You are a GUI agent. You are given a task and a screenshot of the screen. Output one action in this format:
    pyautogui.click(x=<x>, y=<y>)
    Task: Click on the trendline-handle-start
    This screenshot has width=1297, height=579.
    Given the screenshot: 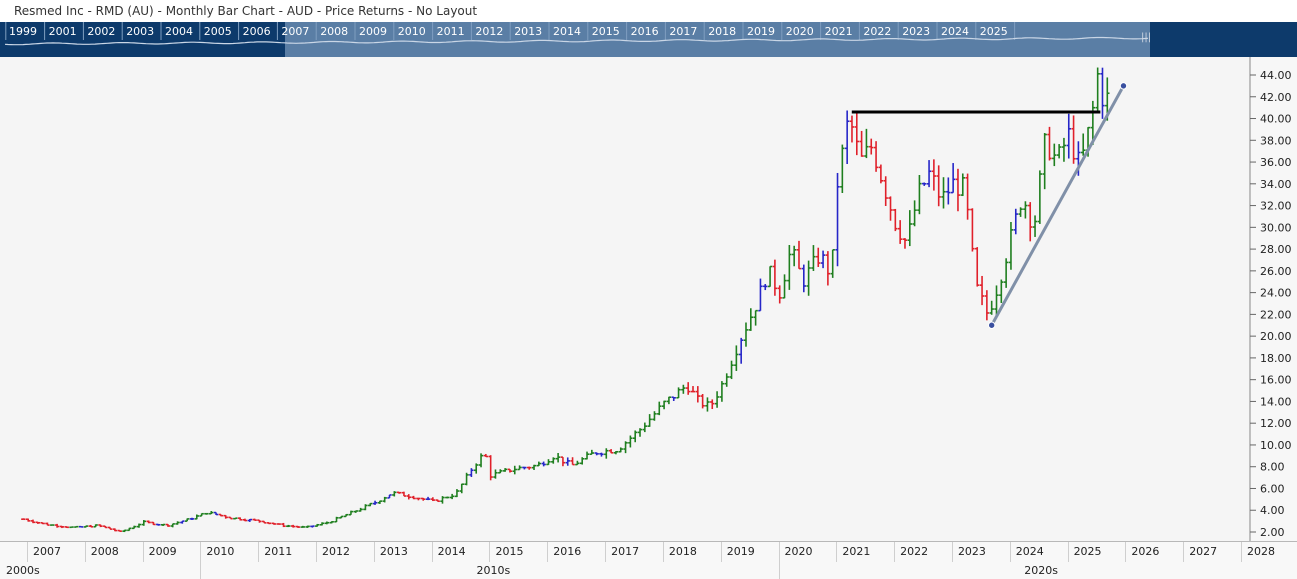 What is the action you would take?
    pyautogui.click(x=991, y=325)
    